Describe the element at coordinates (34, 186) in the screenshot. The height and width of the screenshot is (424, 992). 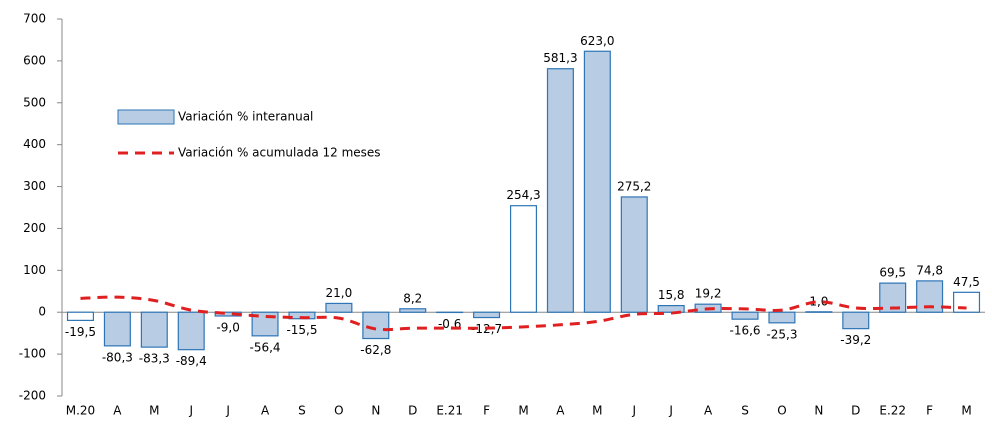
I see `y-tick-label: 300` at that location.